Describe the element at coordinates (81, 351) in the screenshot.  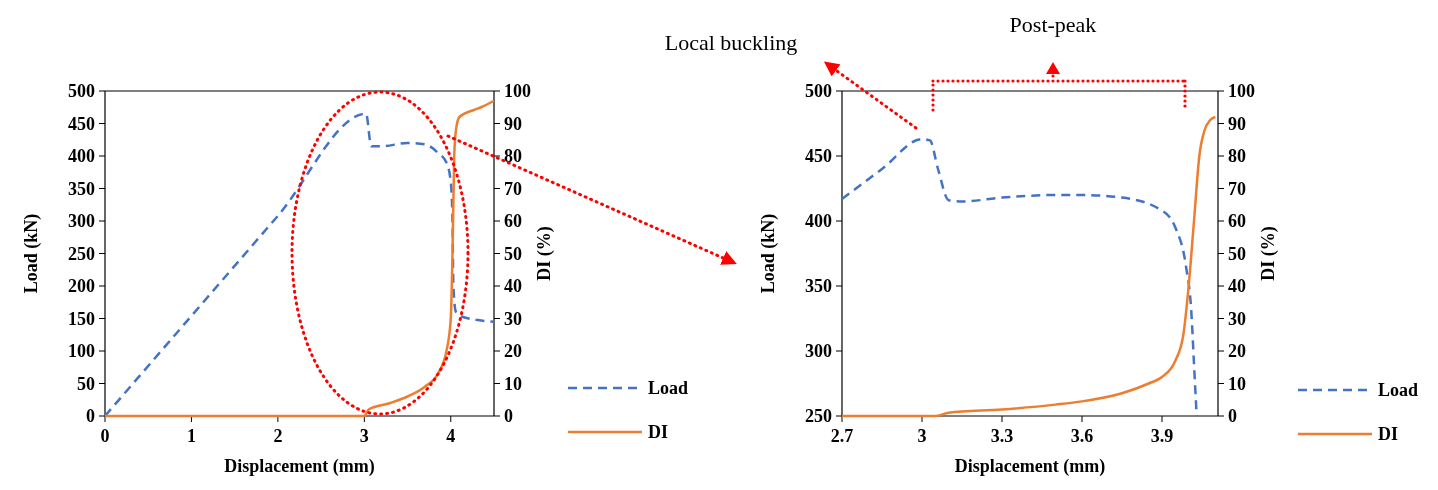
I see `y-tick-label: 100` at that location.